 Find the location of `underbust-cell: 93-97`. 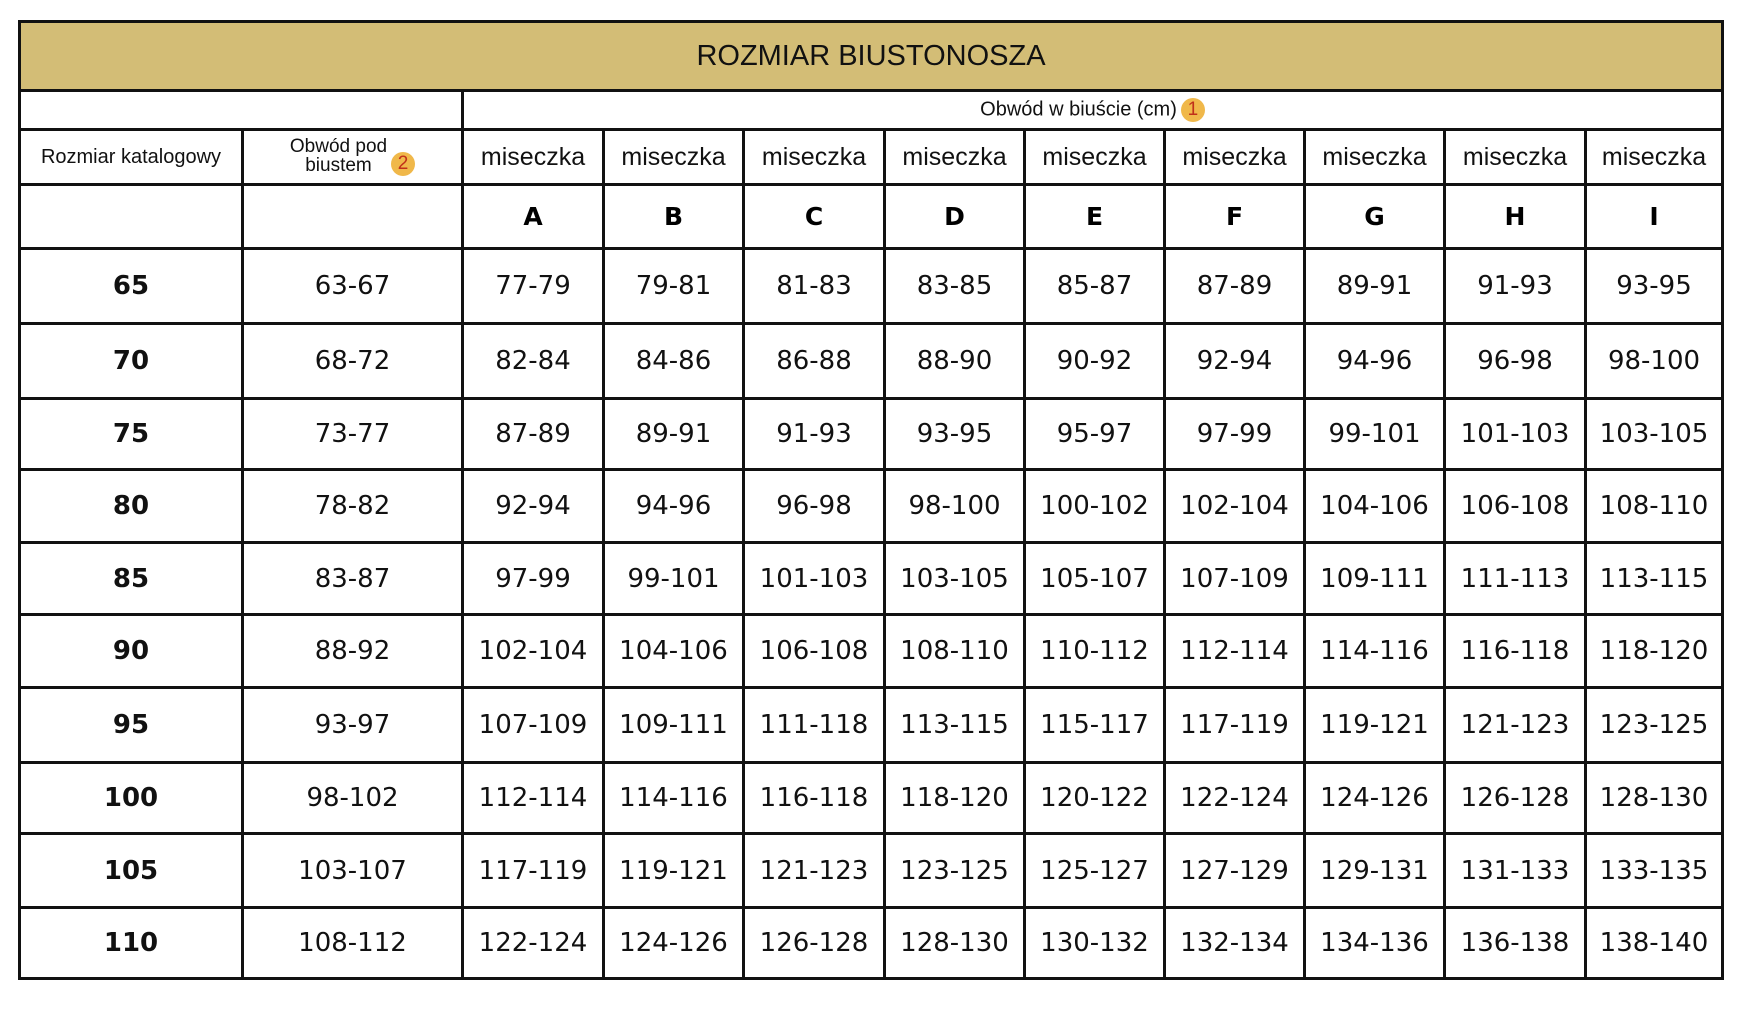

underbust-cell: 93-97 is located at coordinates (352, 725).